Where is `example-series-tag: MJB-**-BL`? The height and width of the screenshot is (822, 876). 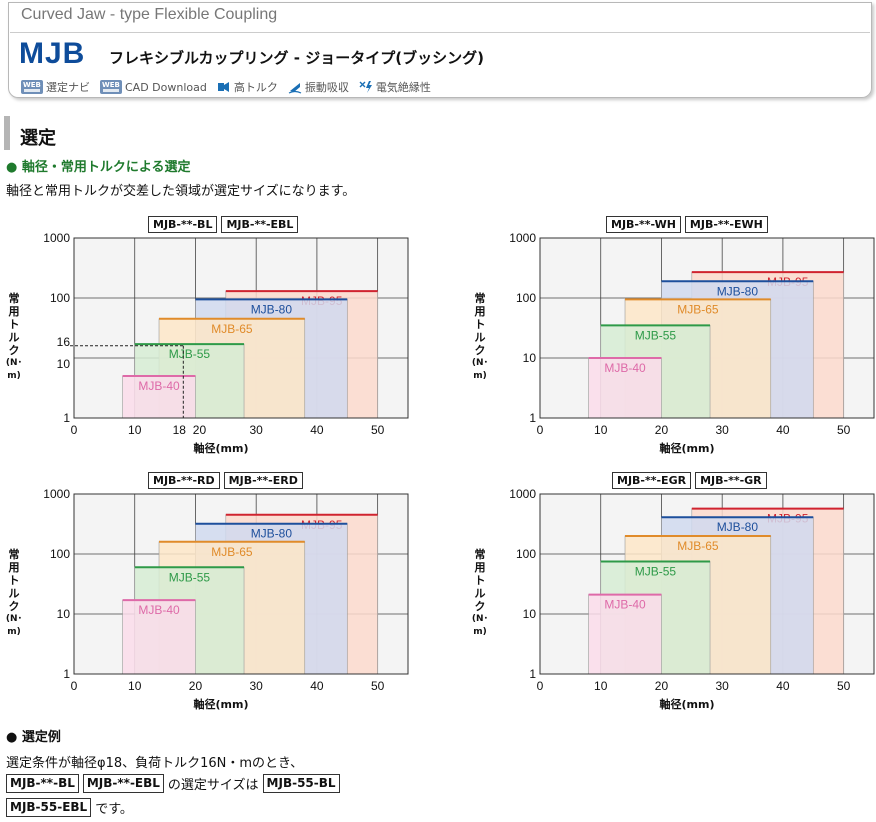
example-series-tag: MJB-**-BL is located at coordinates (42, 783).